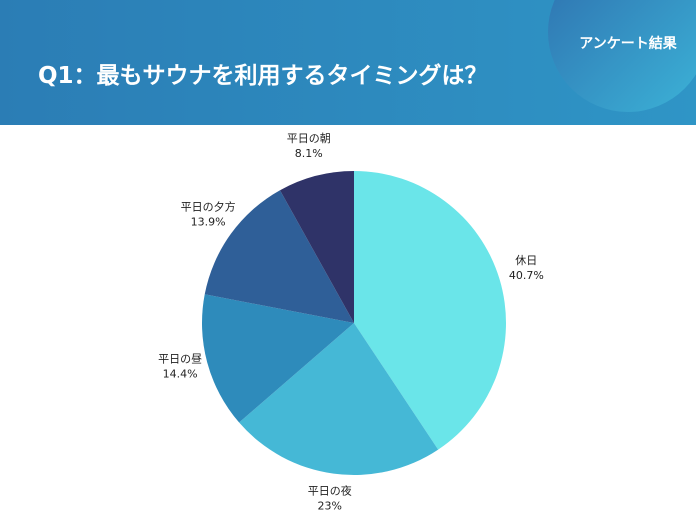 This screenshot has width=696, height=522. What do you see at coordinates (622, 56) in the screenshot?
I see `badge-circle` at bounding box center [622, 56].